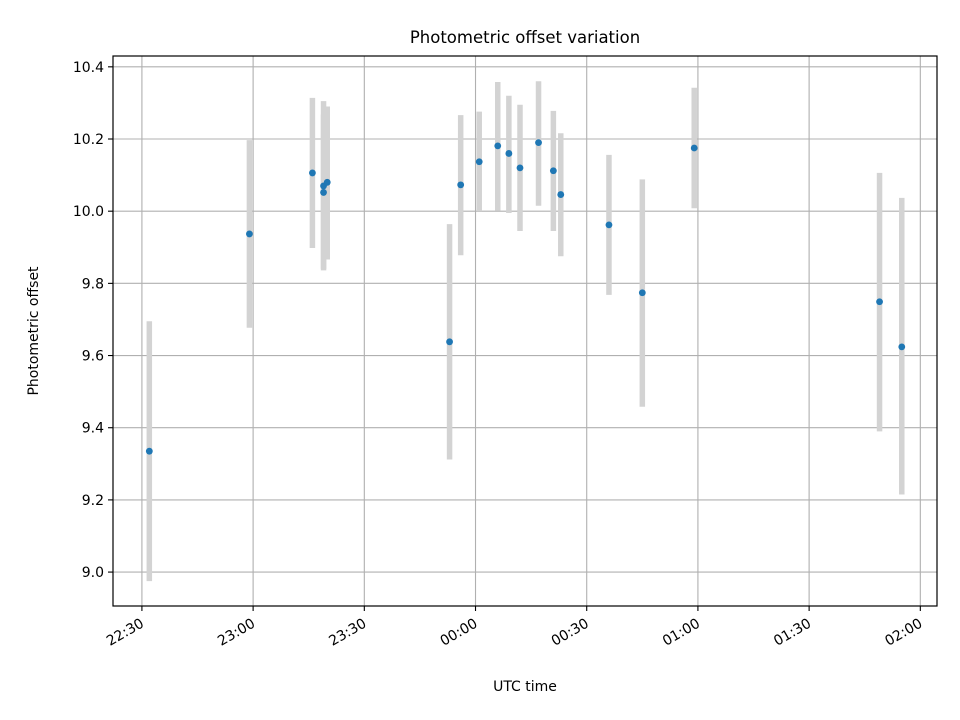 This screenshot has width=960, height=720. What do you see at coordinates (88, 68) in the screenshot?
I see `y-tick-label: 10.4` at bounding box center [88, 68].